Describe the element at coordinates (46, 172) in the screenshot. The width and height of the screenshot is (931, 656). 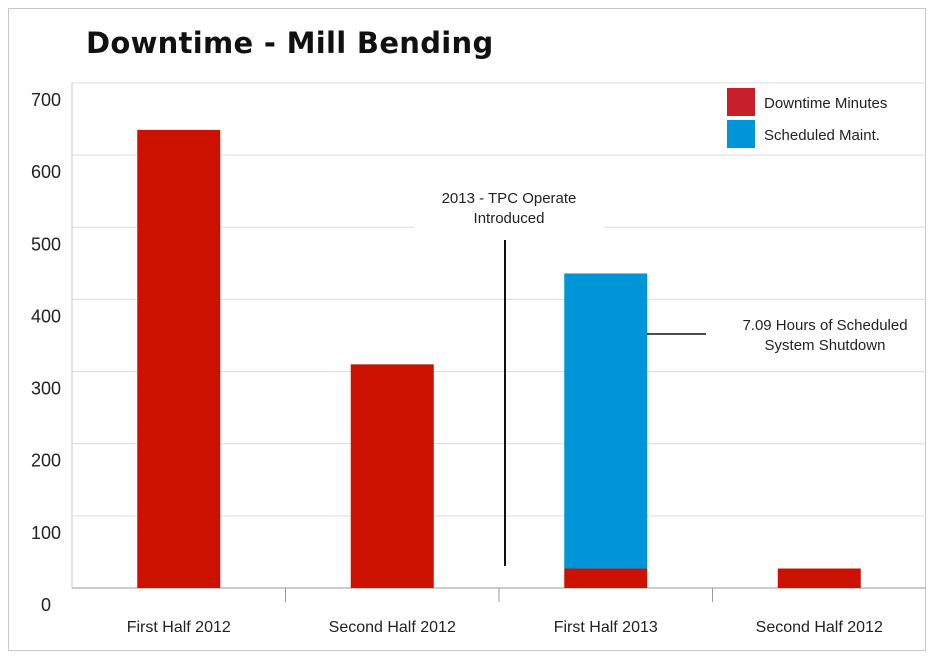
I see `y-tick-label: 600` at that location.